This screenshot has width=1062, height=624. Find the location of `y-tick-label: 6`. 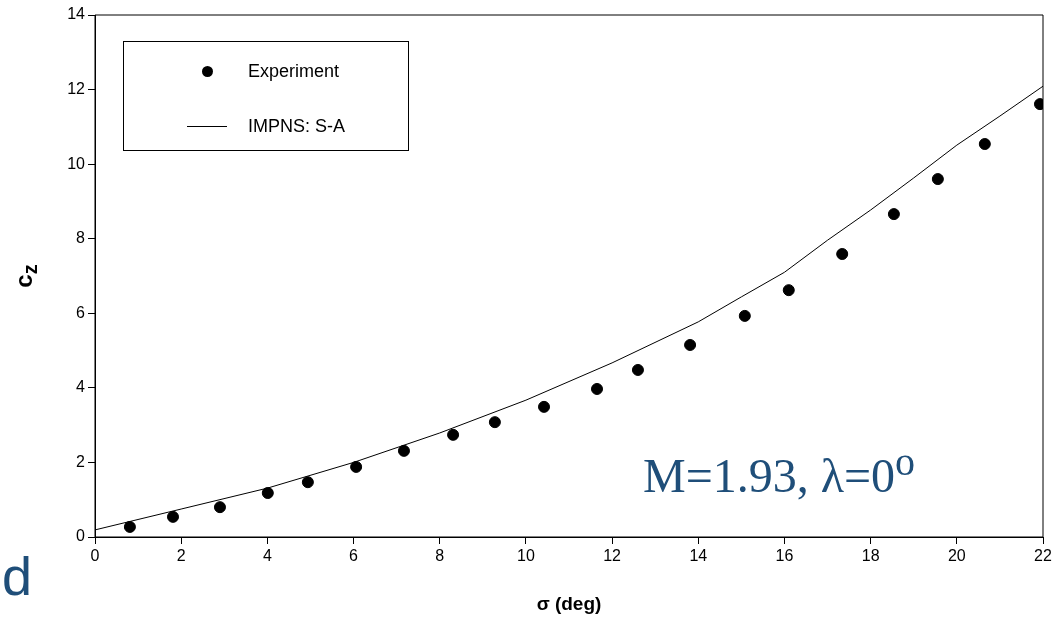

y-tick-label: 6 is located at coordinates (81, 312).